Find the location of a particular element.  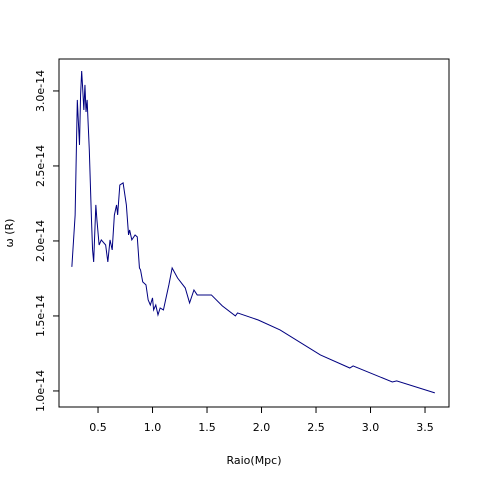

x-tick-label: 3.5 is located at coordinates (425, 427).